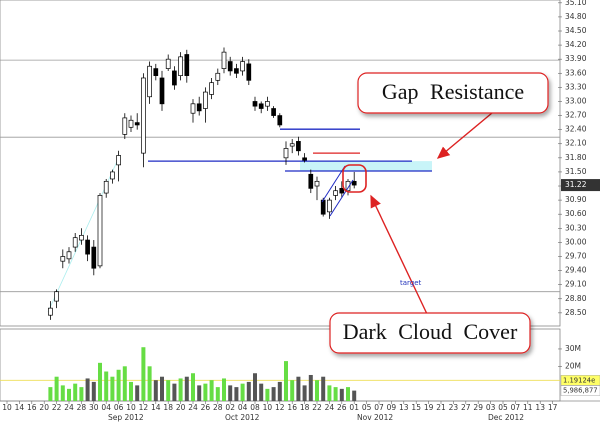 Image resolution: width=600 pixels, height=425 pixels. What do you see at coordinates (576, 129) in the screenshot?
I see `y-tick-label: 32.40` at bounding box center [576, 129].